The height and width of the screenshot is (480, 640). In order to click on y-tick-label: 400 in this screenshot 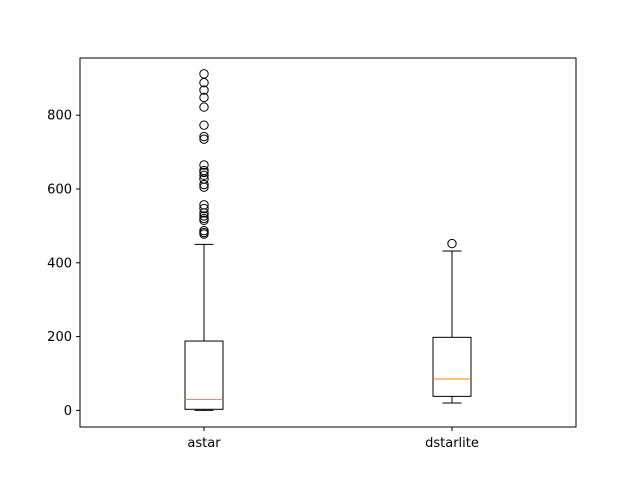, I will do `click(59, 263)`.